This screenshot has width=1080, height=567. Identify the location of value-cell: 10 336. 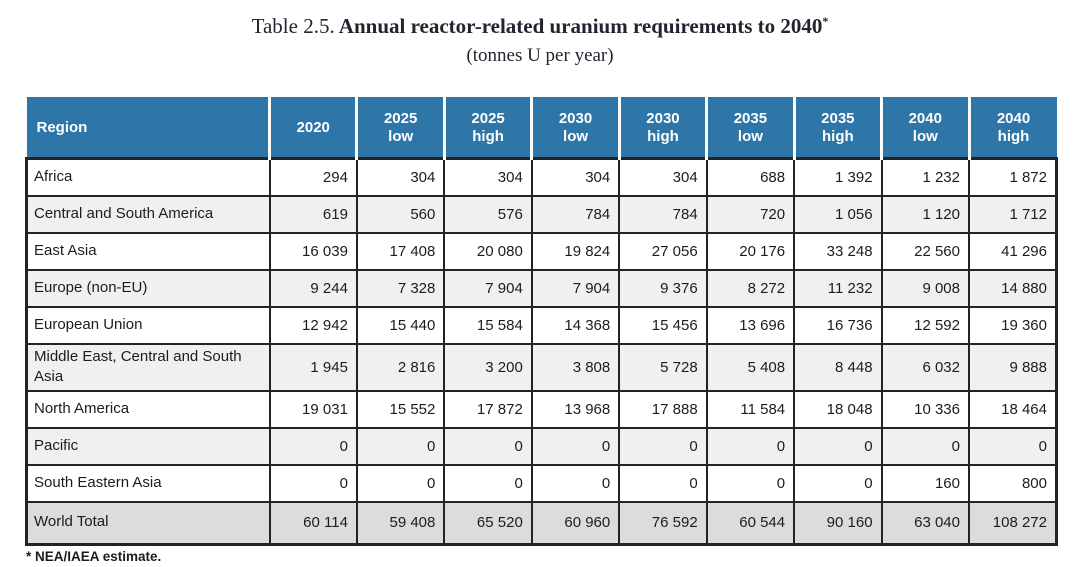
(925, 409).